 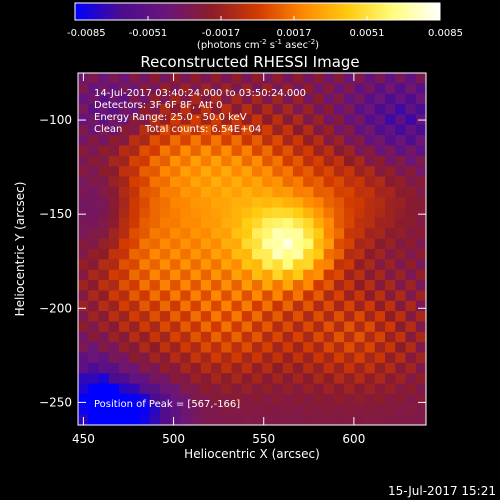 I want to click on annotation-time-range: 14-Jul-2017 03:40:24.000 to 03:50:24.000, so click(x=200, y=93).